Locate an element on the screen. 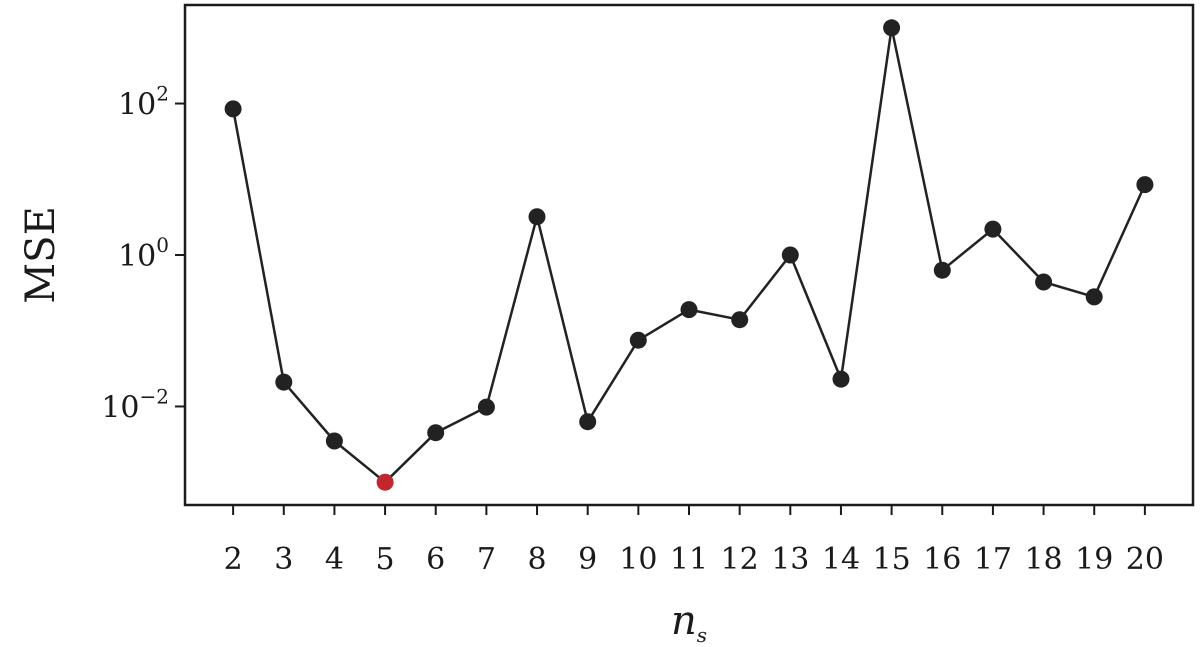 The image size is (1200, 647). y-tick-label: 10⁰ is located at coordinates (143, 253).